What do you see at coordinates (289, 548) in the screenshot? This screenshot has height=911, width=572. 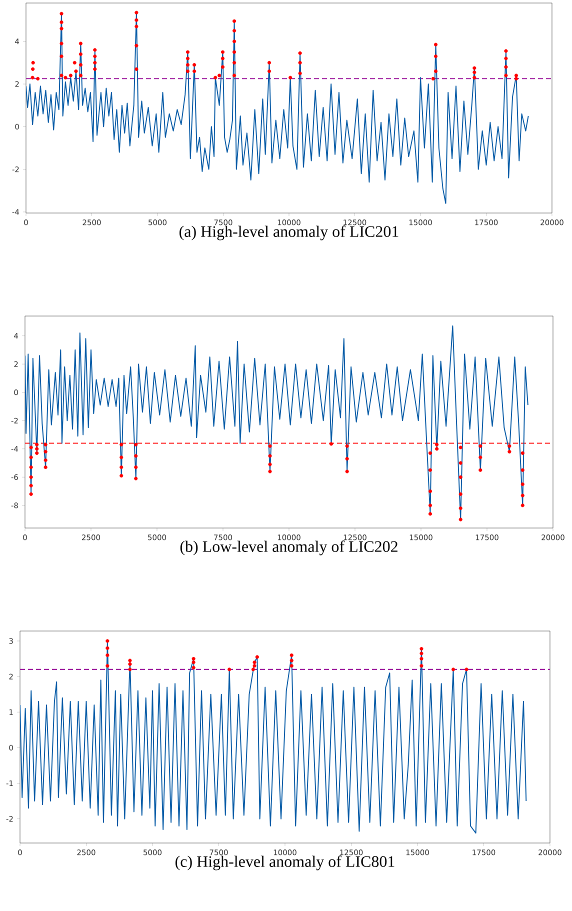 I see `text: (b) Low-level anomaly of LIC202` at bounding box center [289, 548].